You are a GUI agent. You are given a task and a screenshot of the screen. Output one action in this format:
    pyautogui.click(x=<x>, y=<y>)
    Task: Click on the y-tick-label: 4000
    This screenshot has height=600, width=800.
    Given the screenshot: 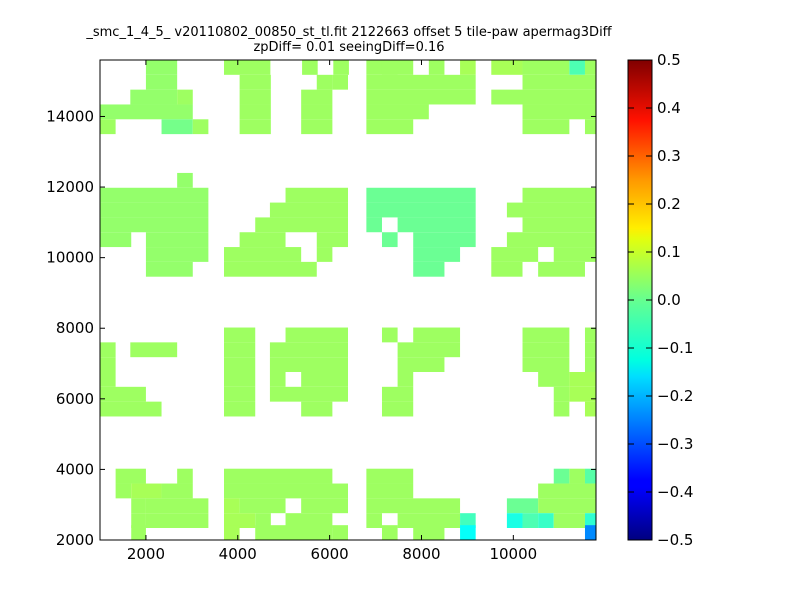 What is the action you would take?
    pyautogui.click(x=75, y=469)
    